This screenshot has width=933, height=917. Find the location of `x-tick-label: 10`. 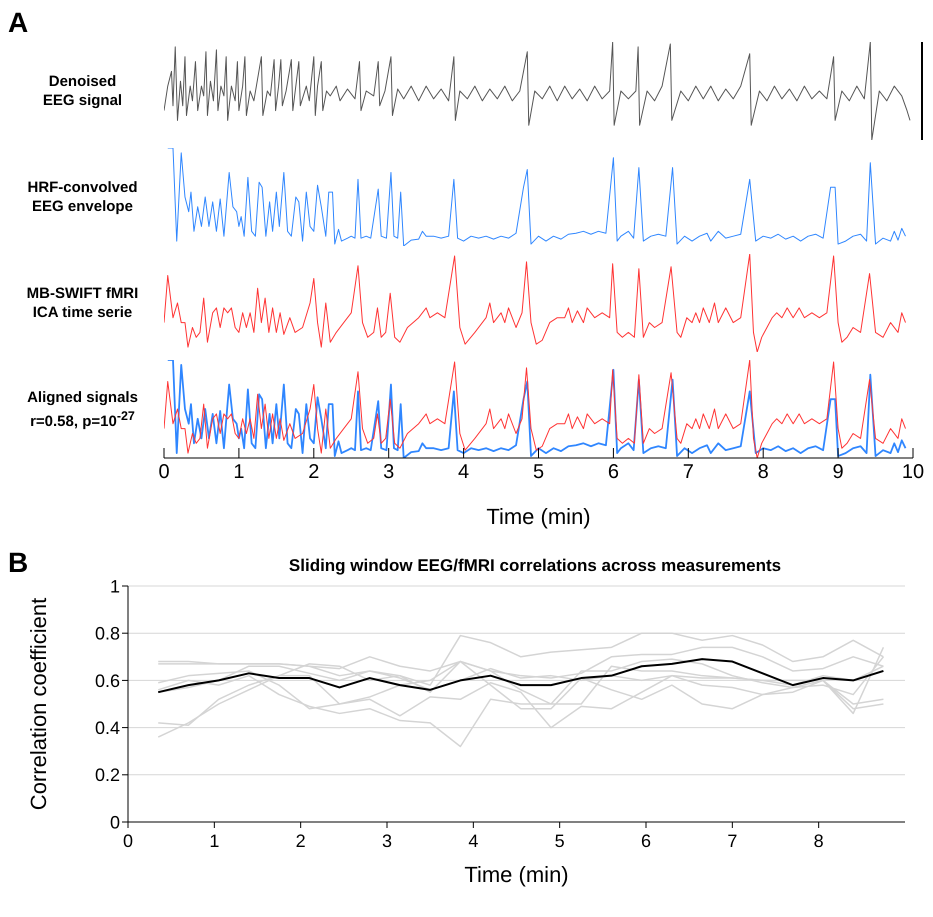

x-tick-label: 10 is located at coordinates (913, 472).